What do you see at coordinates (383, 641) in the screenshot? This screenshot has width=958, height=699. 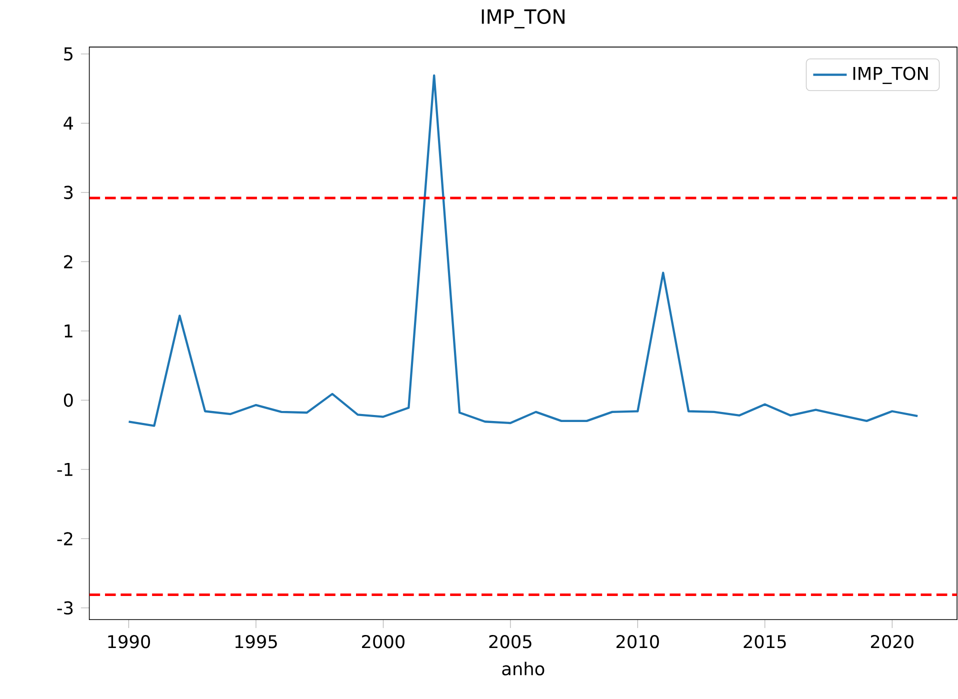 I see `x-tick-label: 2000` at bounding box center [383, 641].